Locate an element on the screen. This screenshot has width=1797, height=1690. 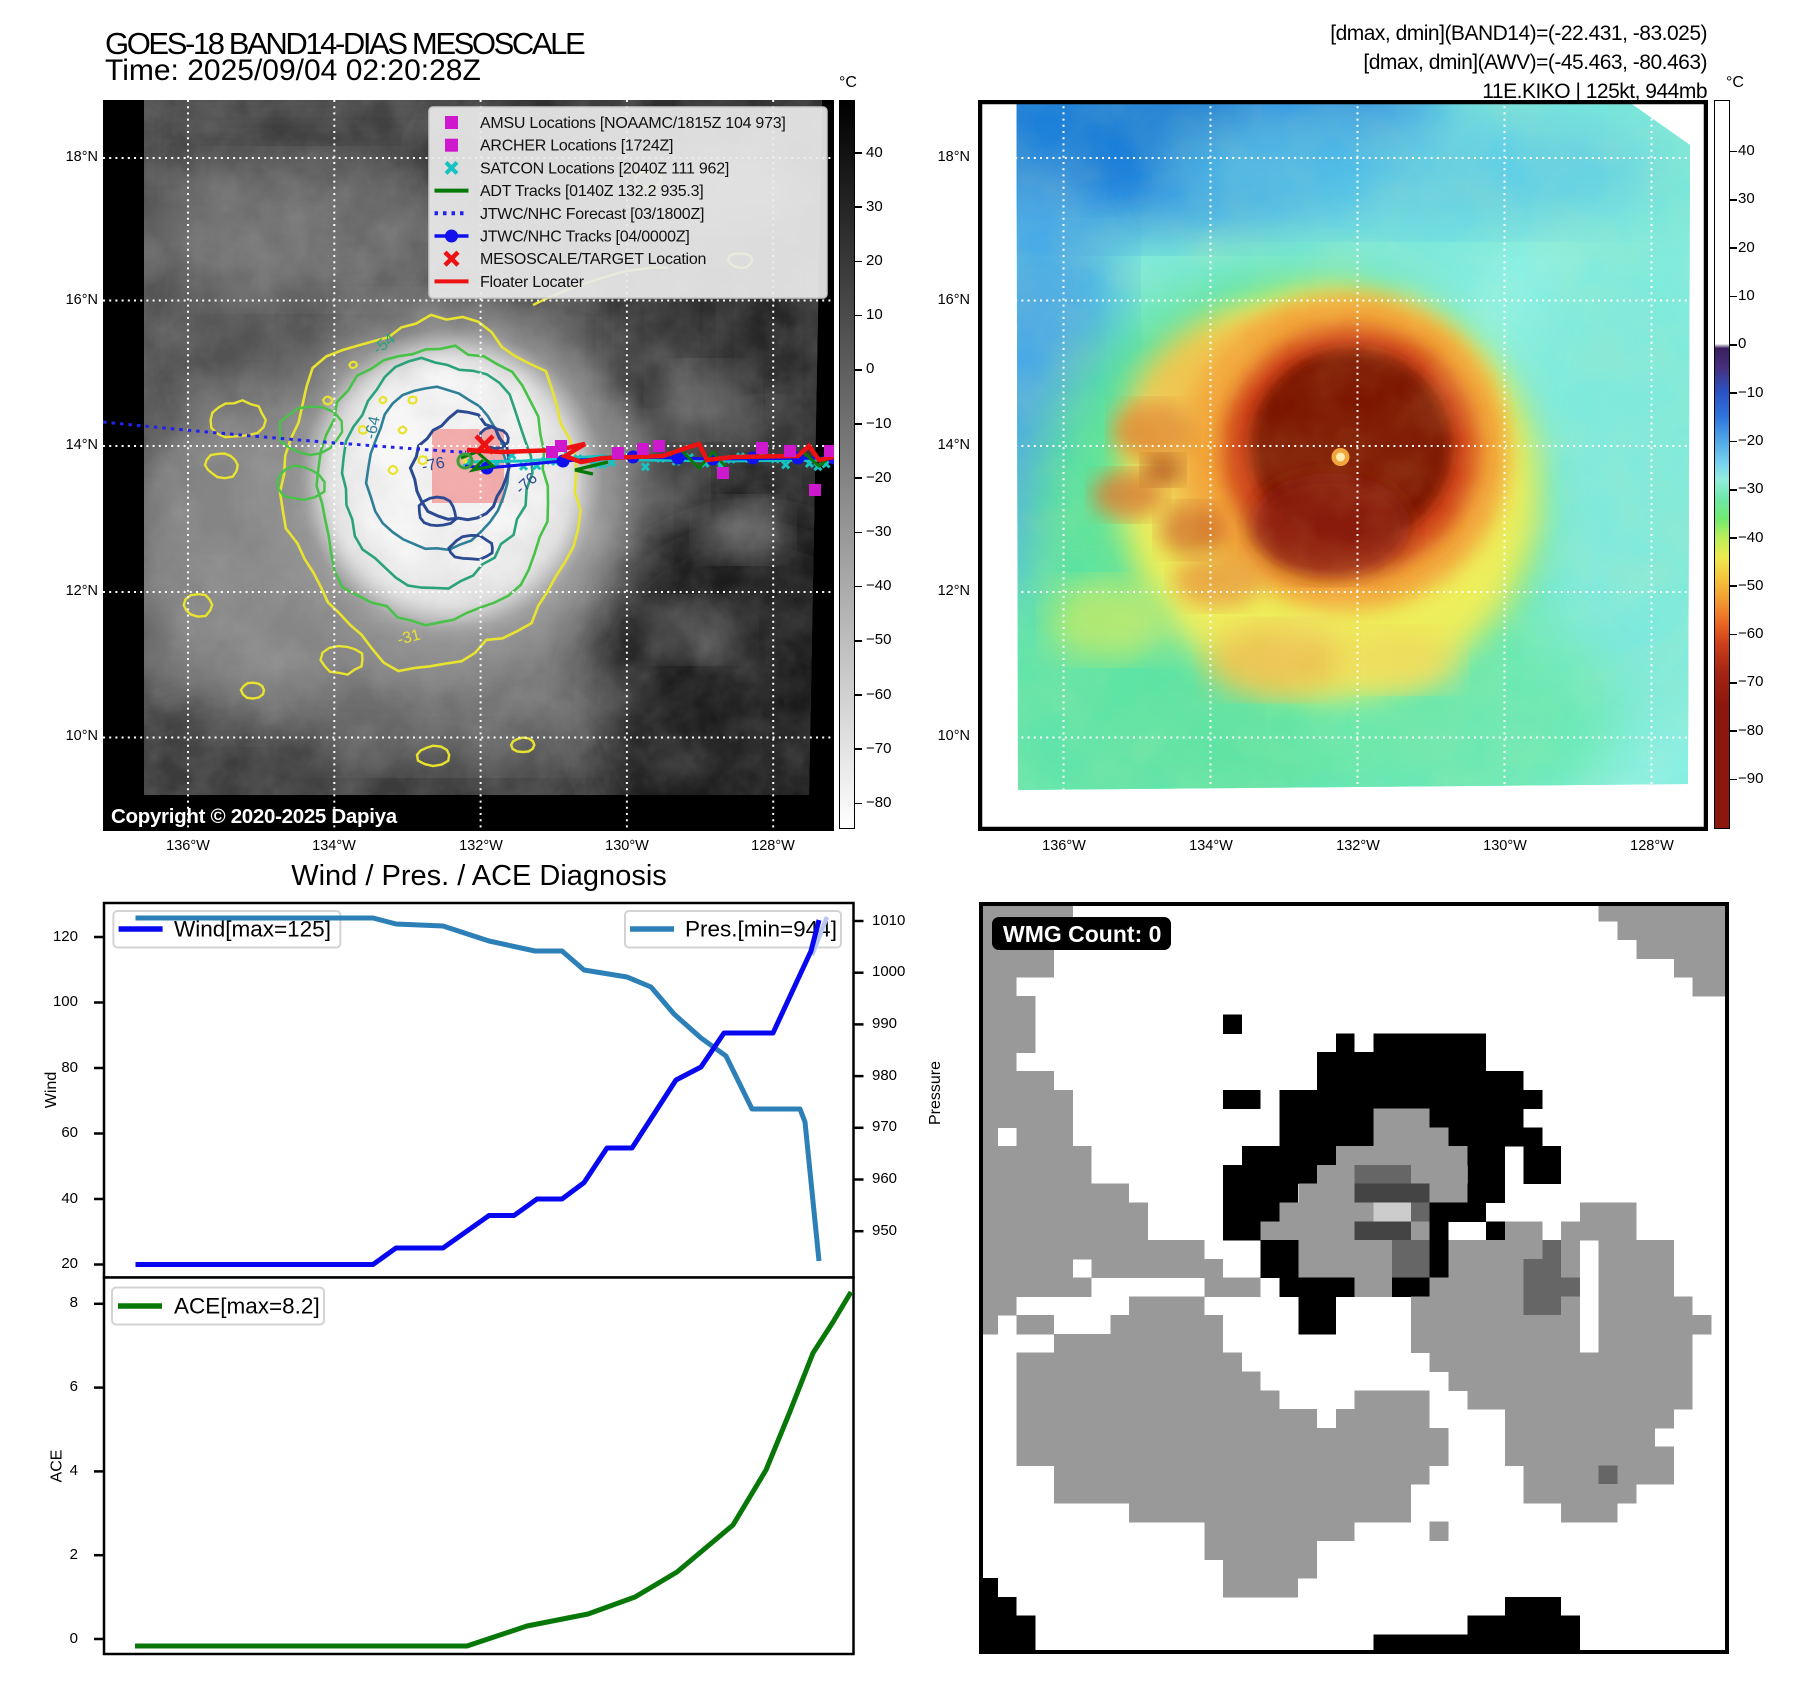
svg-text: Pres.[min=944] is located at coordinates (761, 929).